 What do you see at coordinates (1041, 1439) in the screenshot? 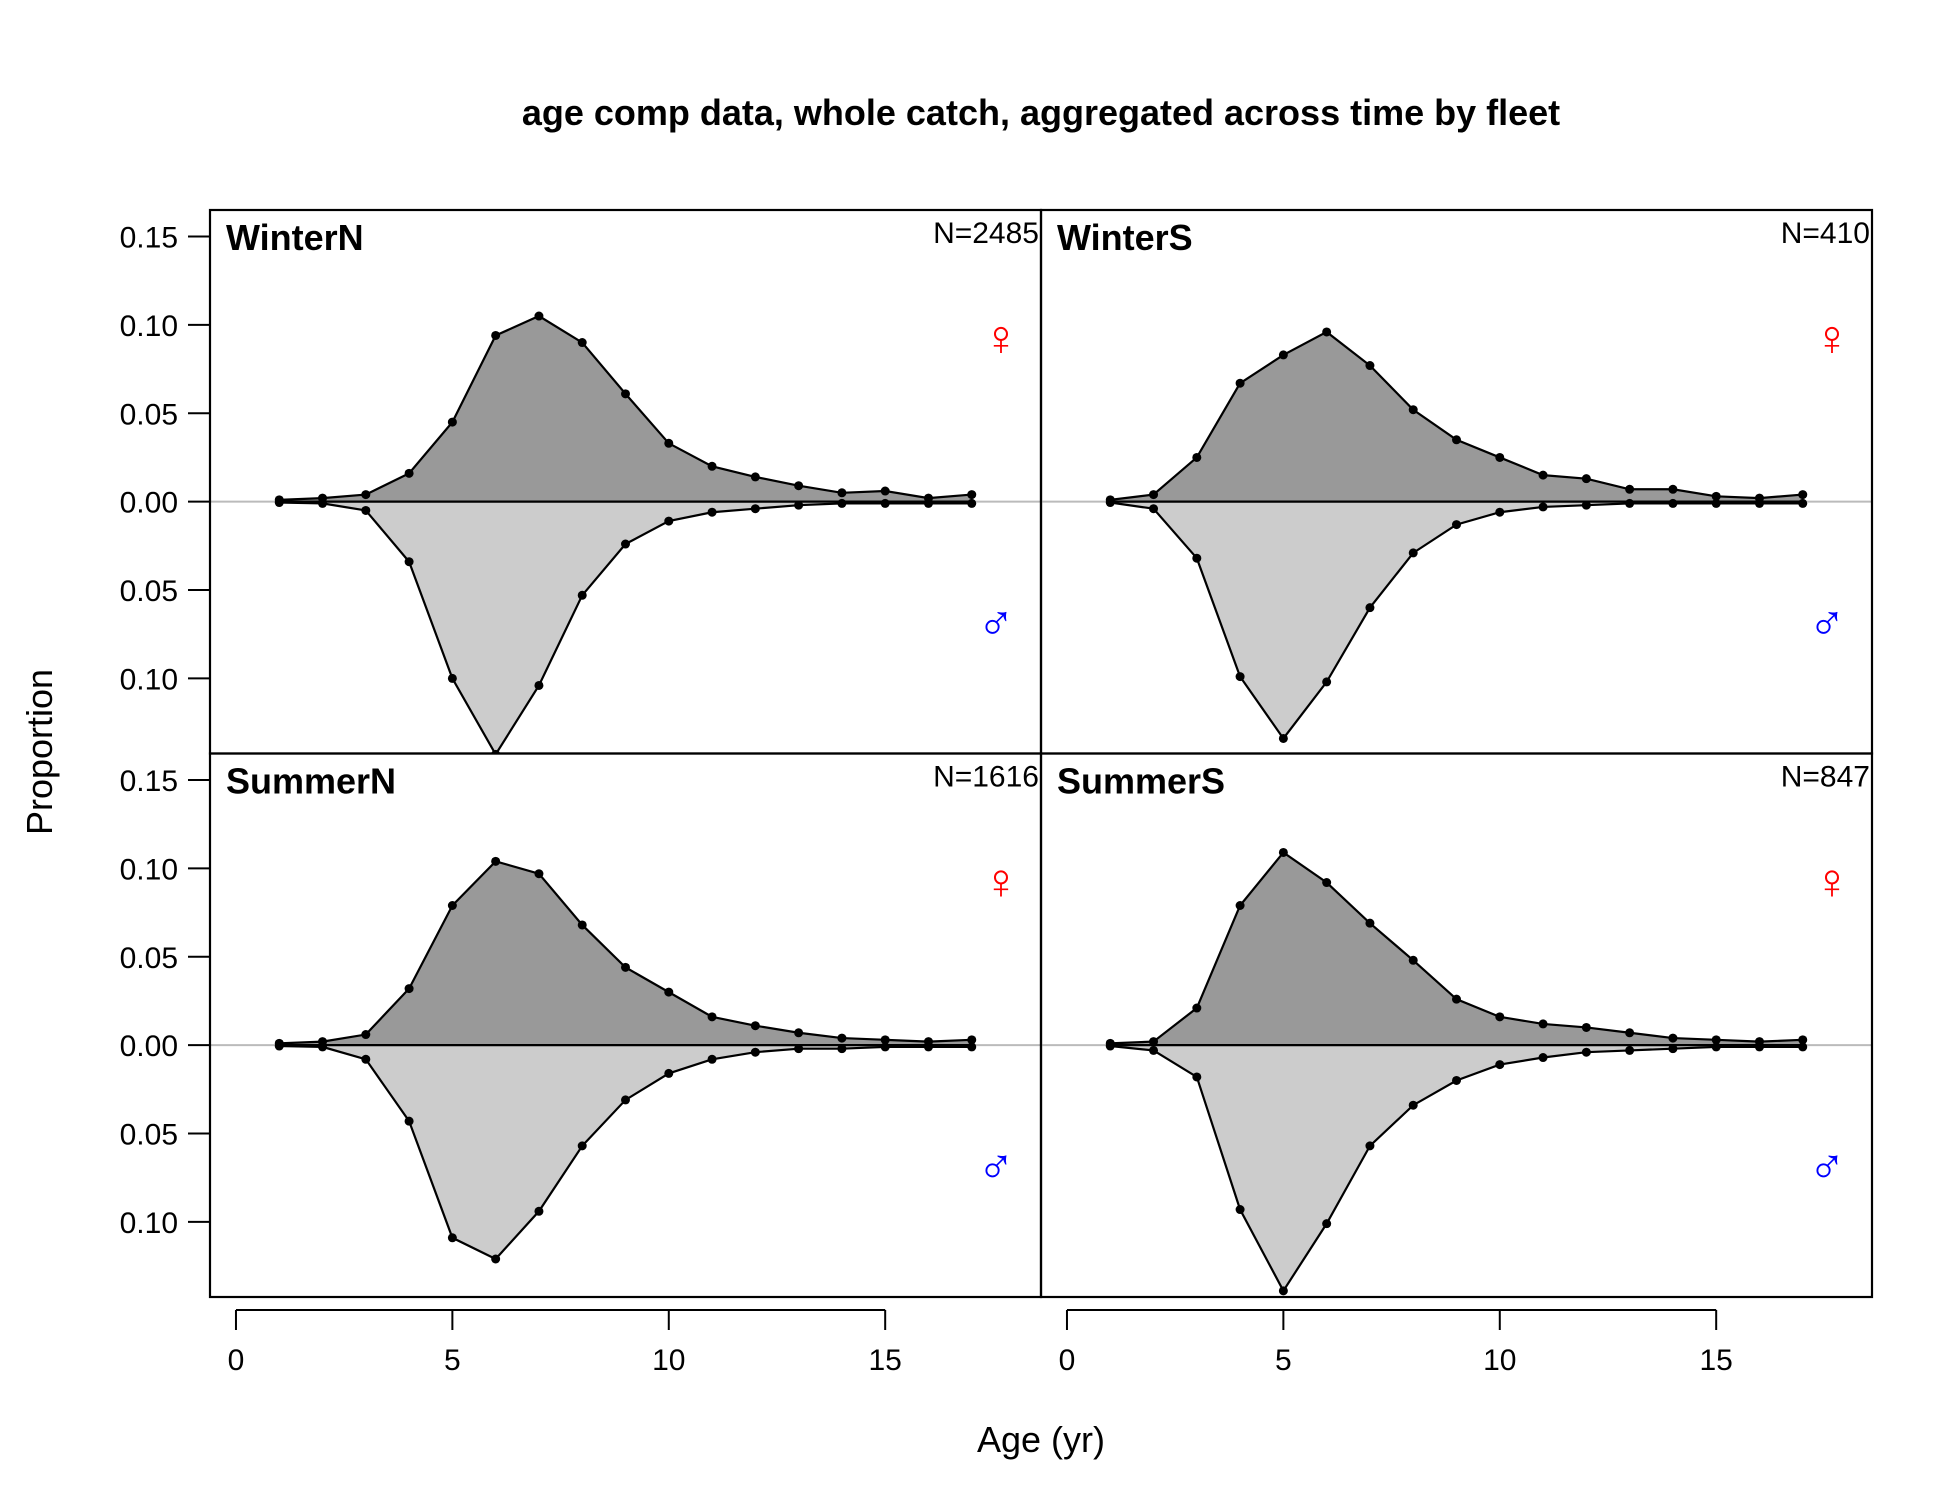
I see `x-axis-label: Age (yr)` at bounding box center [1041, 1439].